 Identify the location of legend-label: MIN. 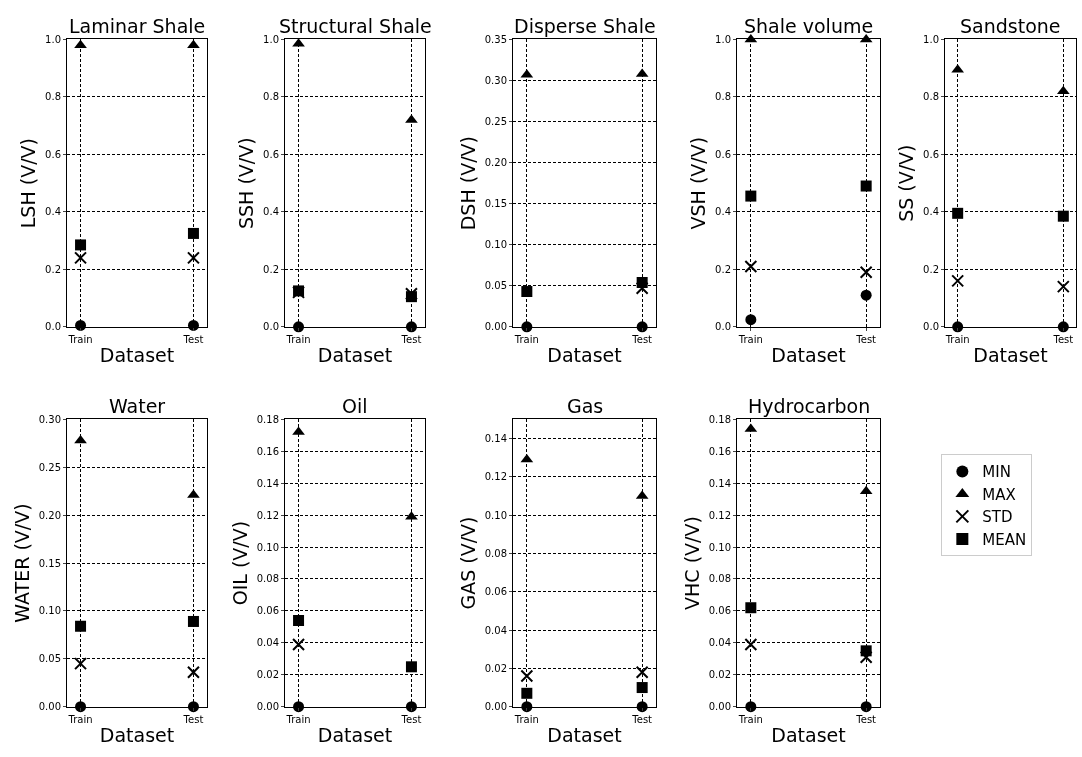
(996, 472).